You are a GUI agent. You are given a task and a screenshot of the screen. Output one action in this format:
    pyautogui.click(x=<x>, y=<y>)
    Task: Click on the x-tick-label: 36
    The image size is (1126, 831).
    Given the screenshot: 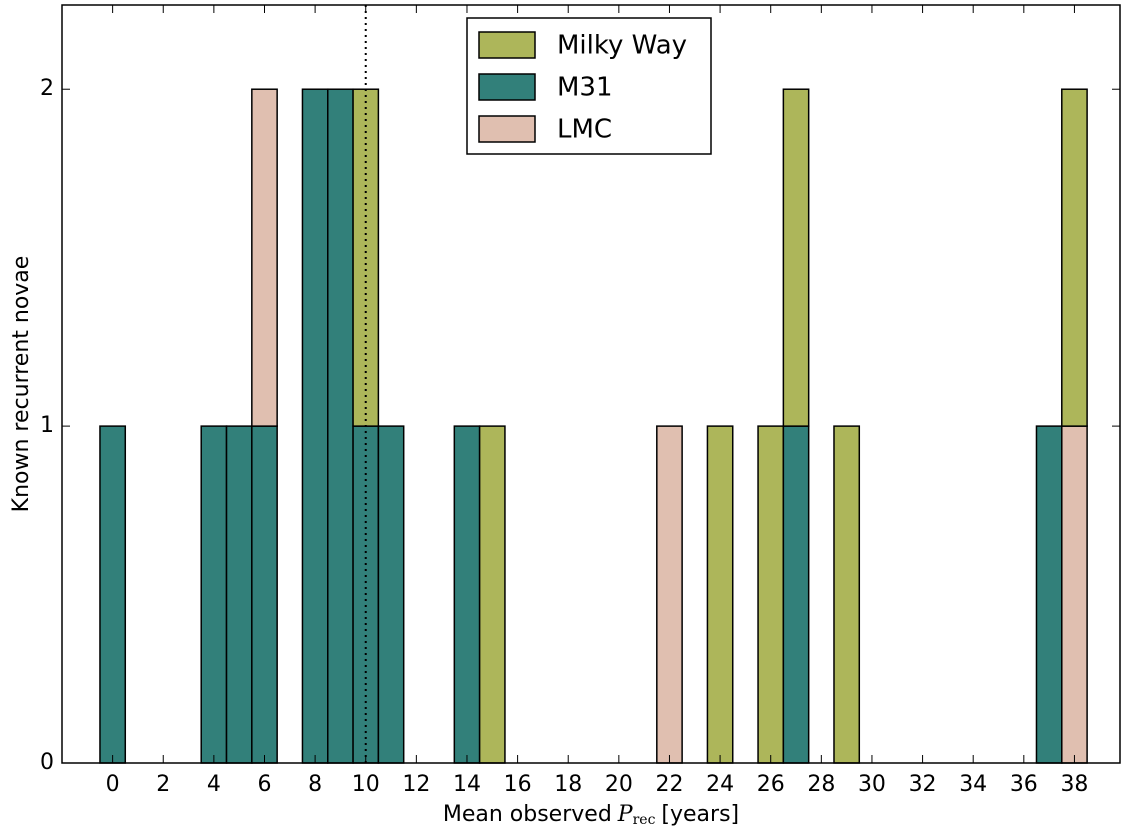 What is the action you would take?
    pyautogui.click(x=1024, y=784)
    